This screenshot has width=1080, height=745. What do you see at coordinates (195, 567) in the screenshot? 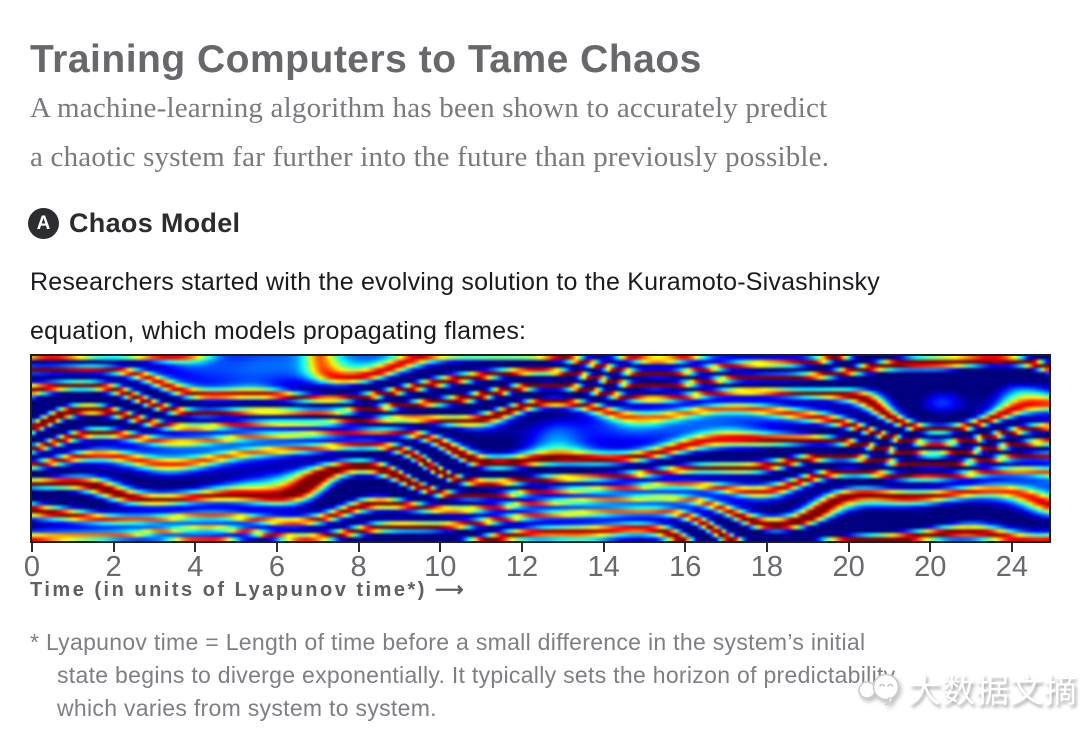
I see `x-tick-label: 4` at bounding box center [195, 567].